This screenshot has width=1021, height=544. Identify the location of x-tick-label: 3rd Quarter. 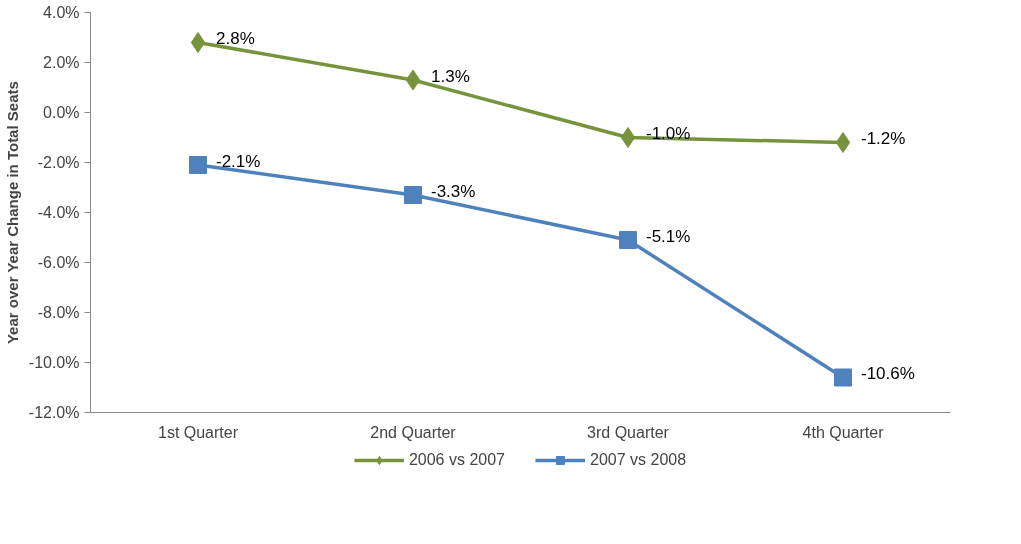
(628, 432).